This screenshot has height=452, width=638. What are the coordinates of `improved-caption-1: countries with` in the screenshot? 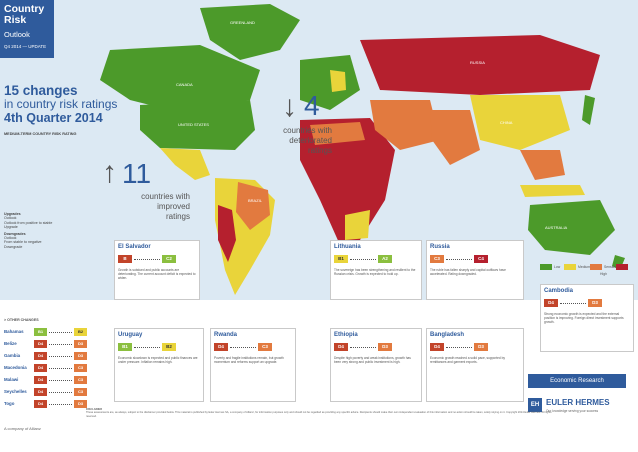 It's located at (165, 196).